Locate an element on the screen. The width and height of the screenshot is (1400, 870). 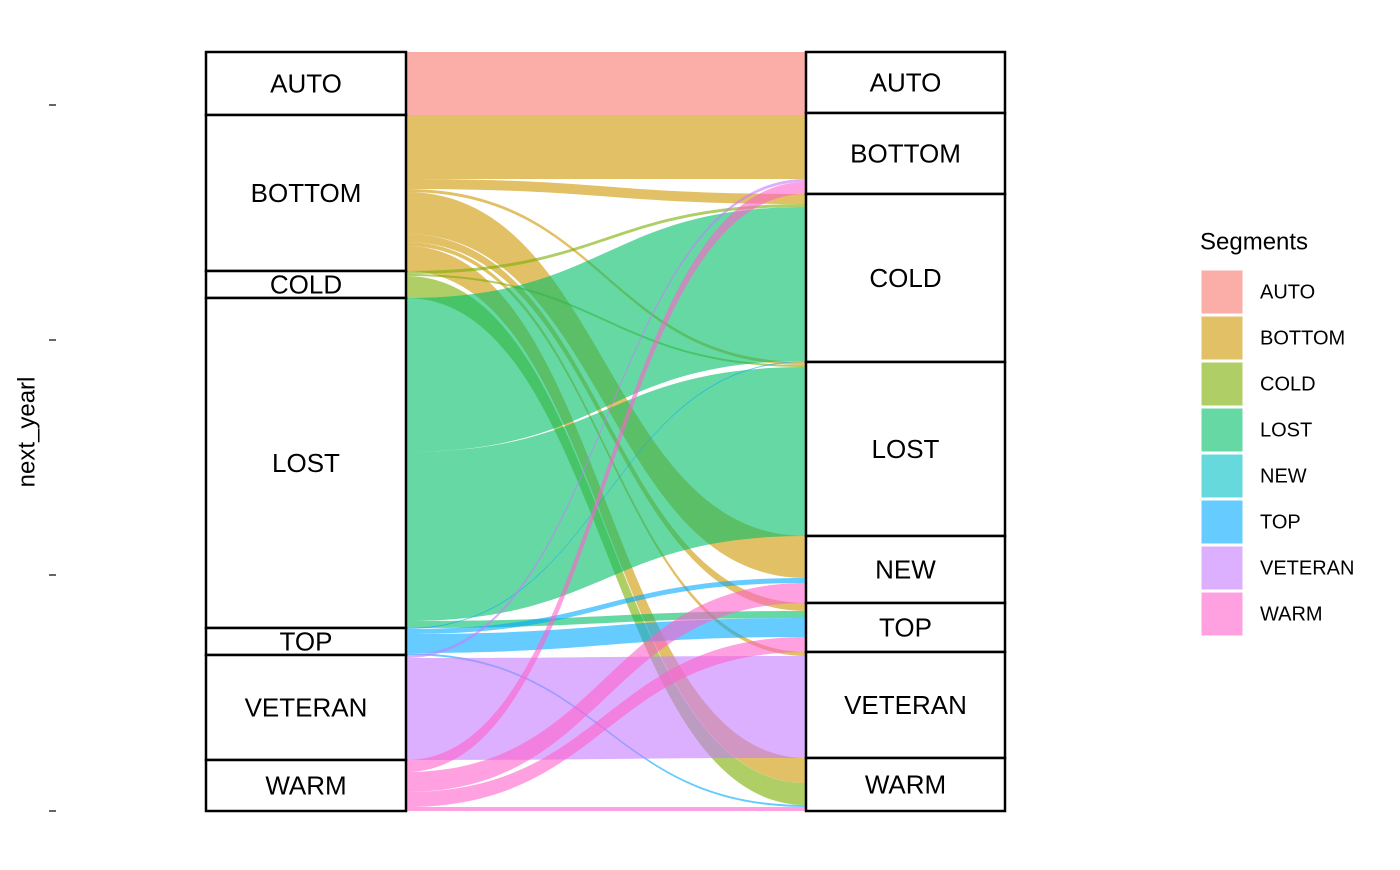
legend-label: VETERAN is located at coordinates (1307, 568).